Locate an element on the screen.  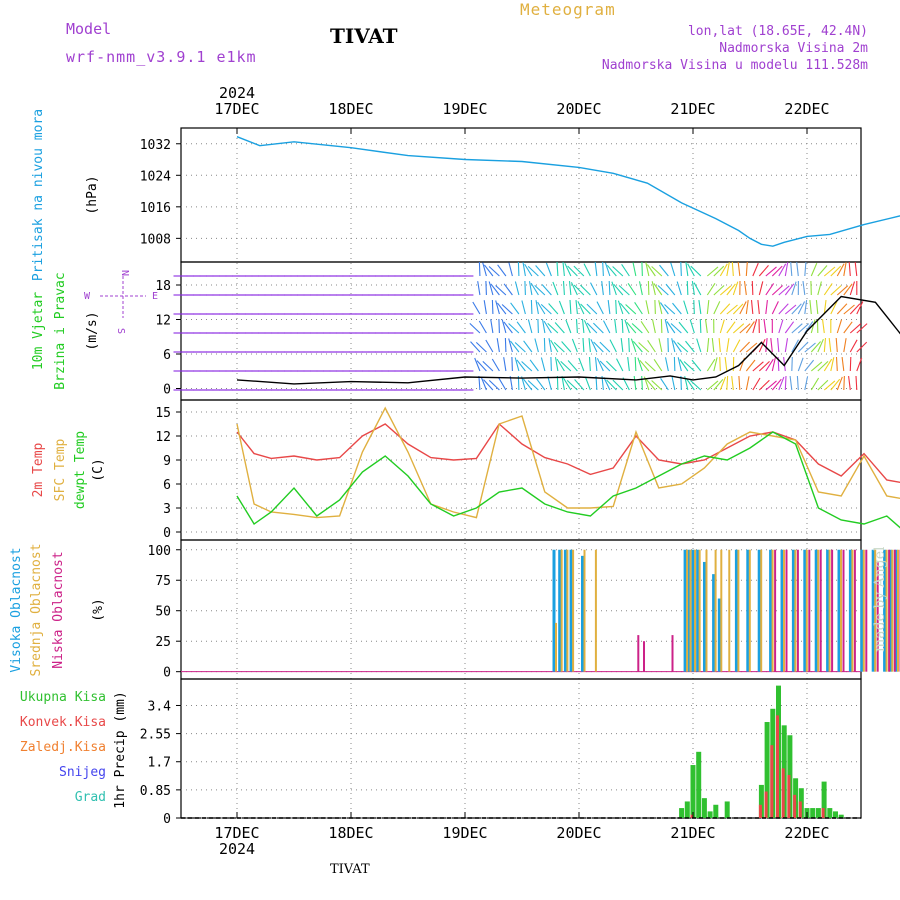
wind-axis-title: 10m Vjetar is located at coordinates (38, 331).